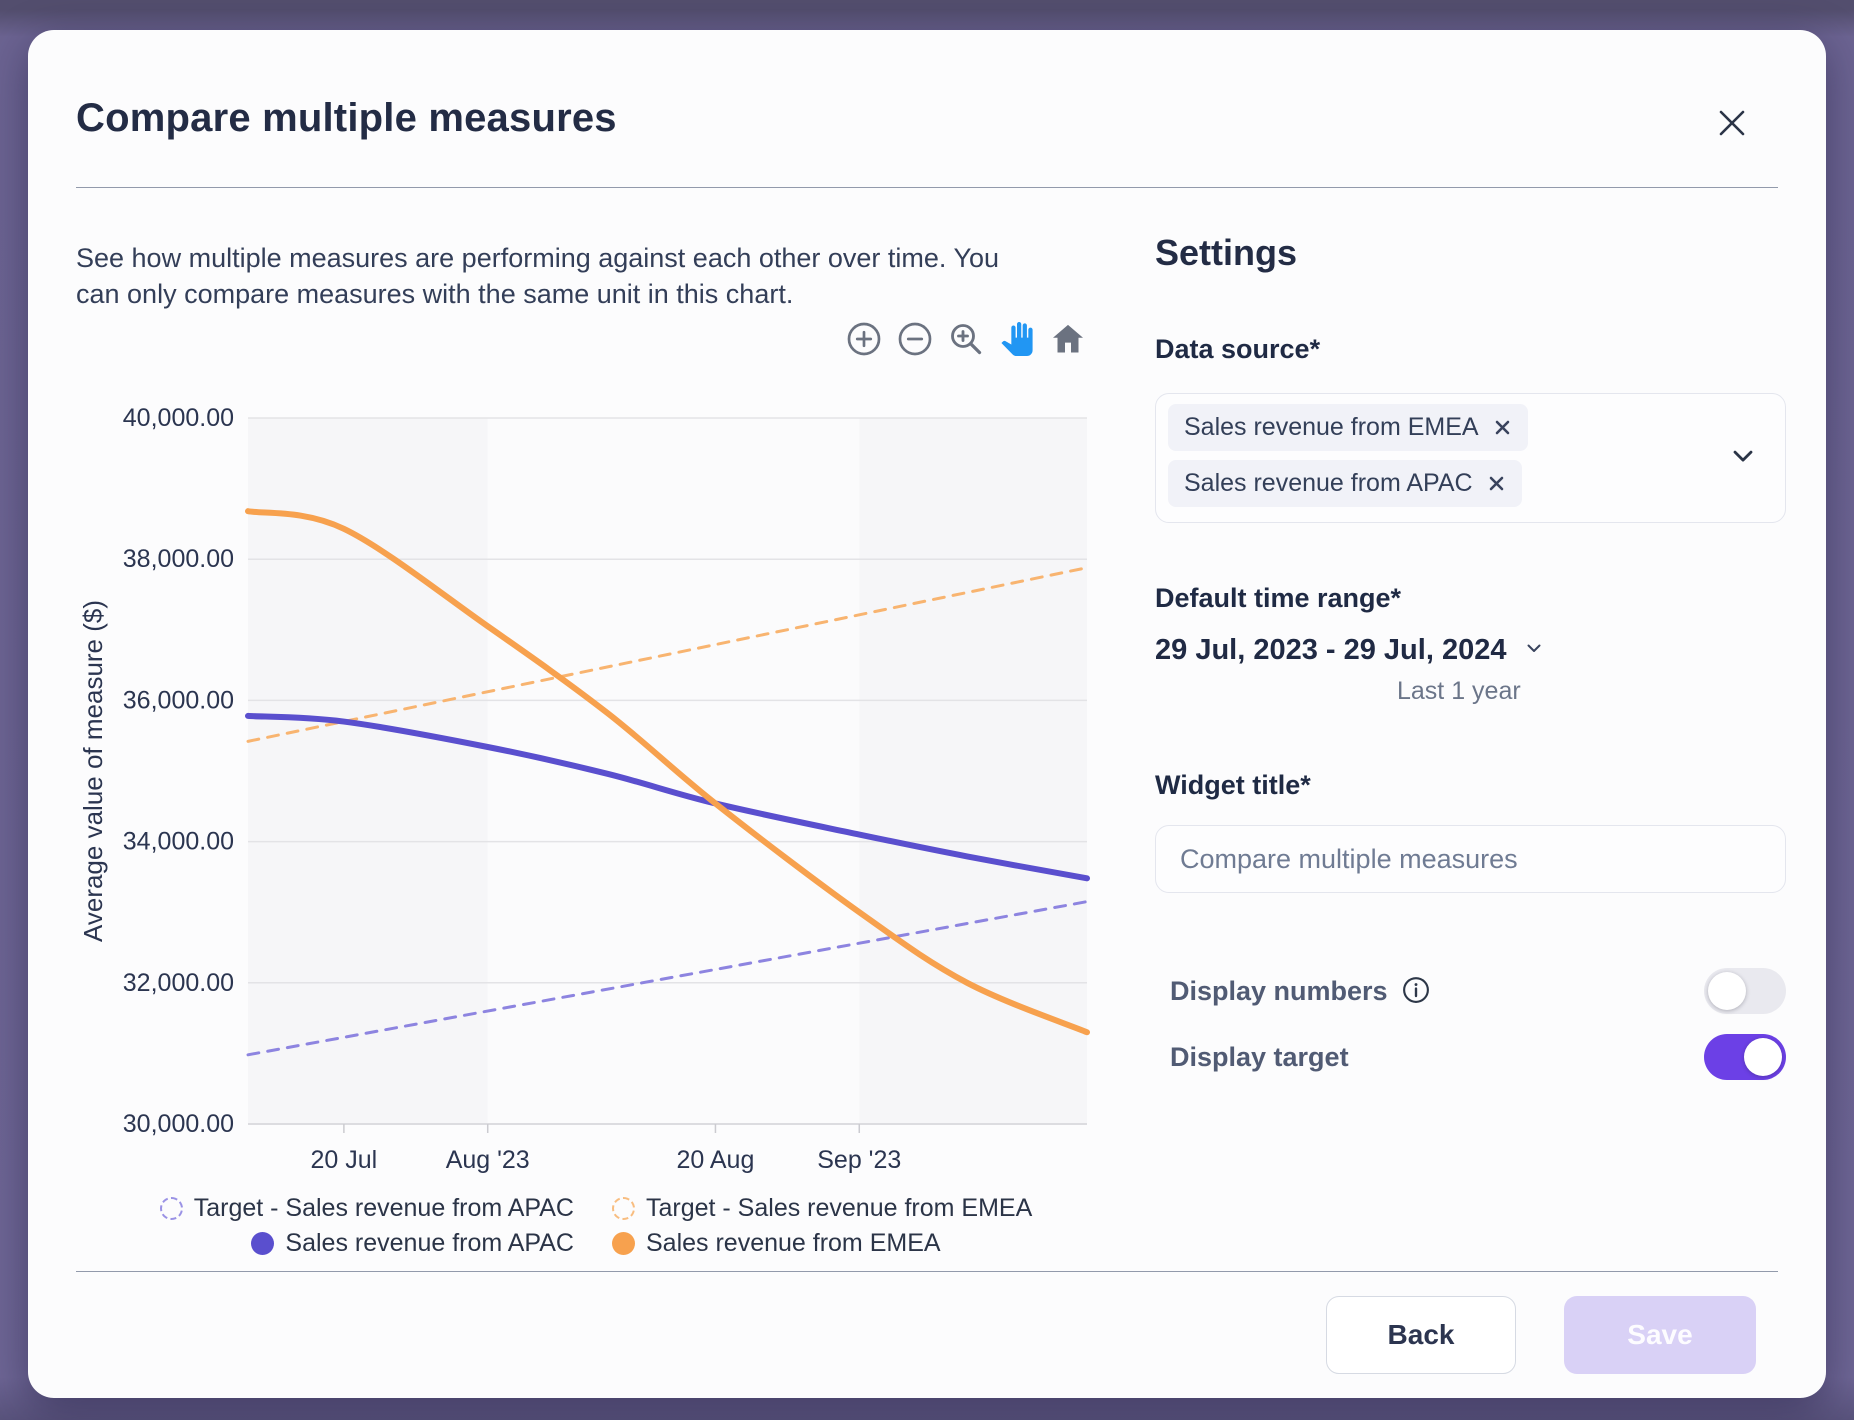 This screenshot has height=1420, width=1854. I want to click on pan-icon, so click(1017, 339).